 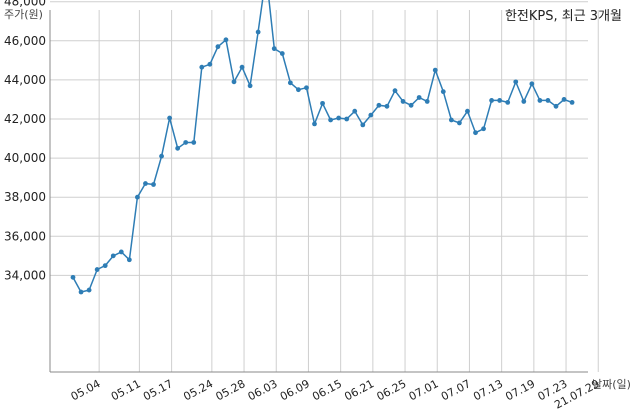 What do you see at coordinates (424, 390) in the screenshot?
I see `x-tick-label: 07.01` at bounding box center [424, 390].